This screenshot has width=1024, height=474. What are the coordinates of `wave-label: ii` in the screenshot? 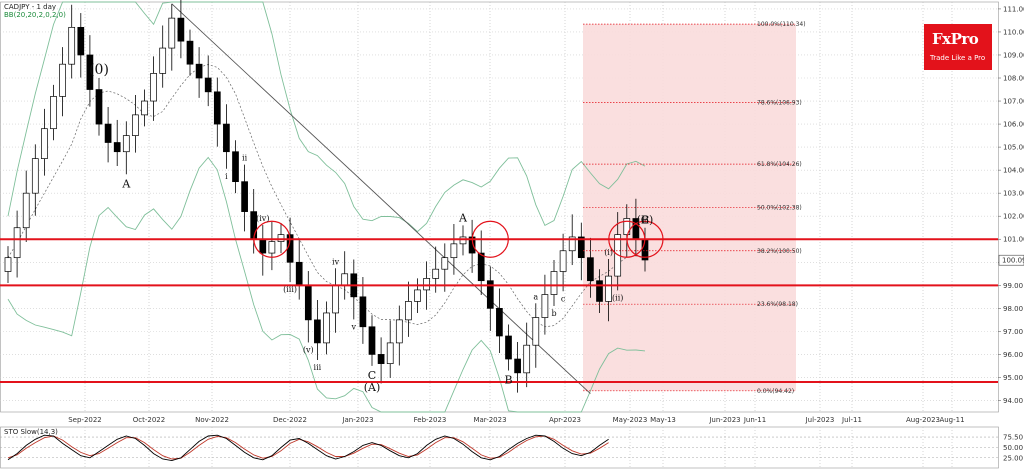 It's located at (245, 158).